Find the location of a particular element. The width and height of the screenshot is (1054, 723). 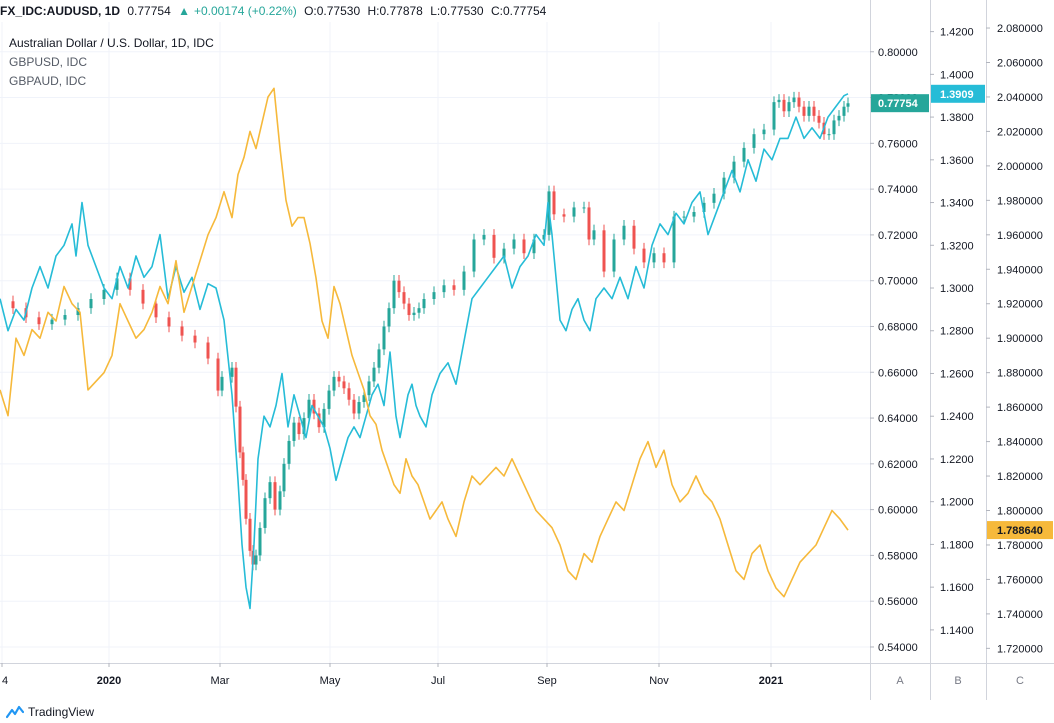

axis-tick-label: 2.060000 is located at coordinates (1020, 63).